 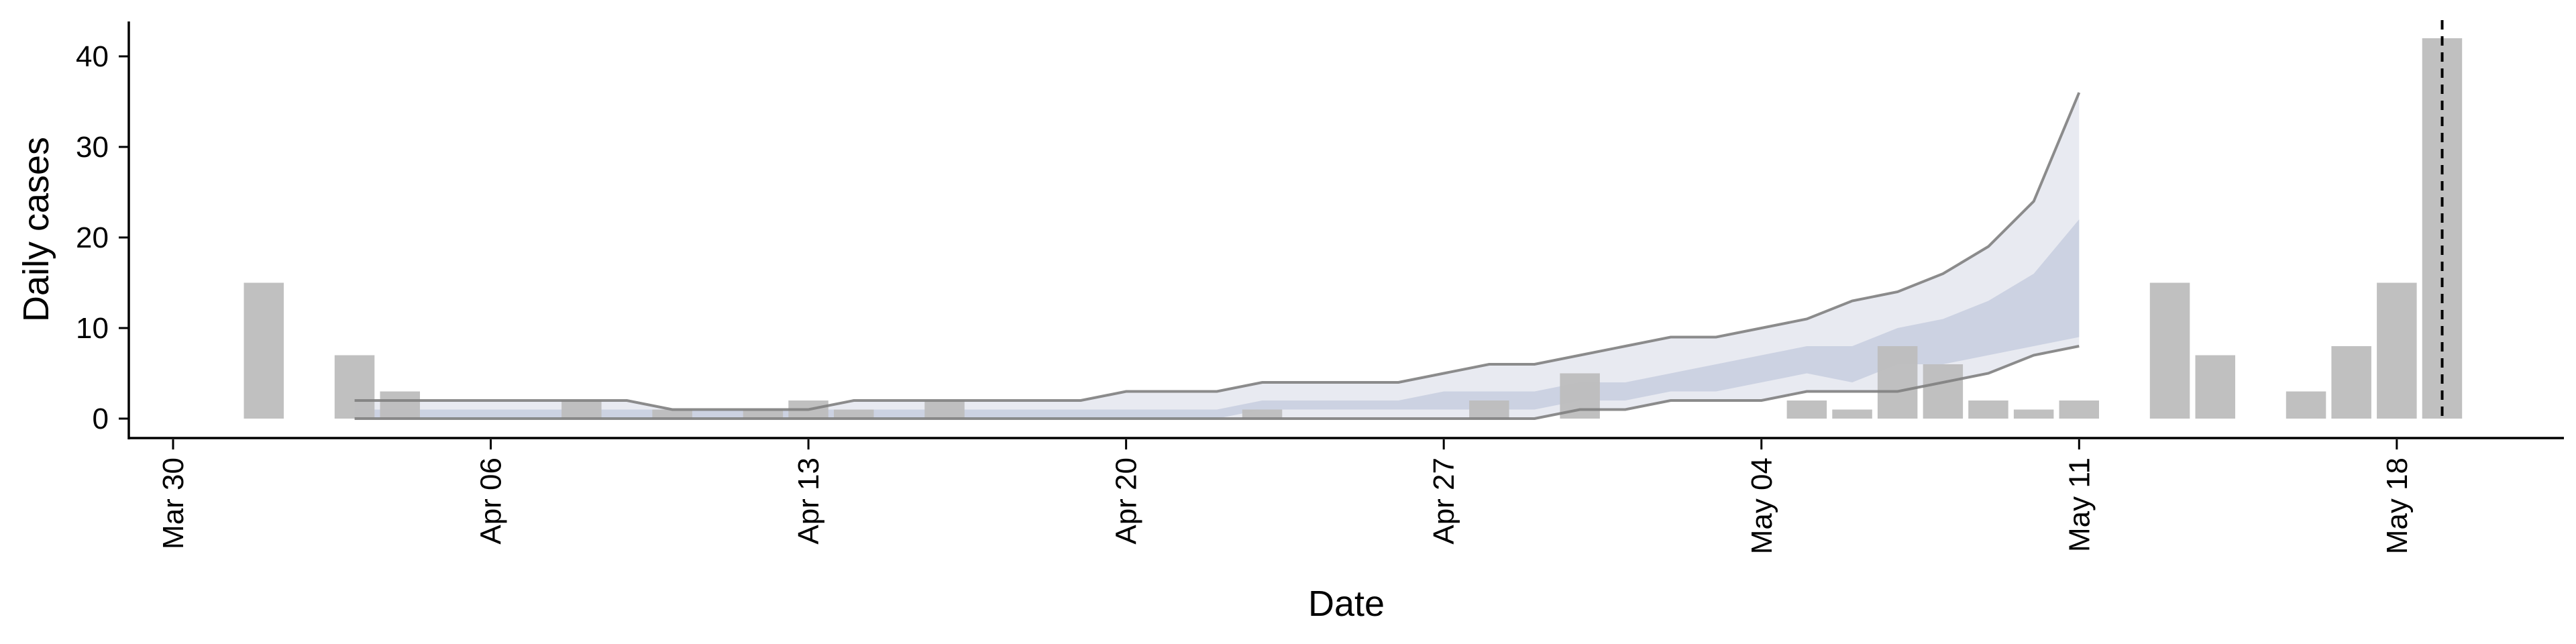 What do you see at coordinates (92, 56) in the screenshot?
I see `y-tick-label: 40` at bounding box center [92, 56].